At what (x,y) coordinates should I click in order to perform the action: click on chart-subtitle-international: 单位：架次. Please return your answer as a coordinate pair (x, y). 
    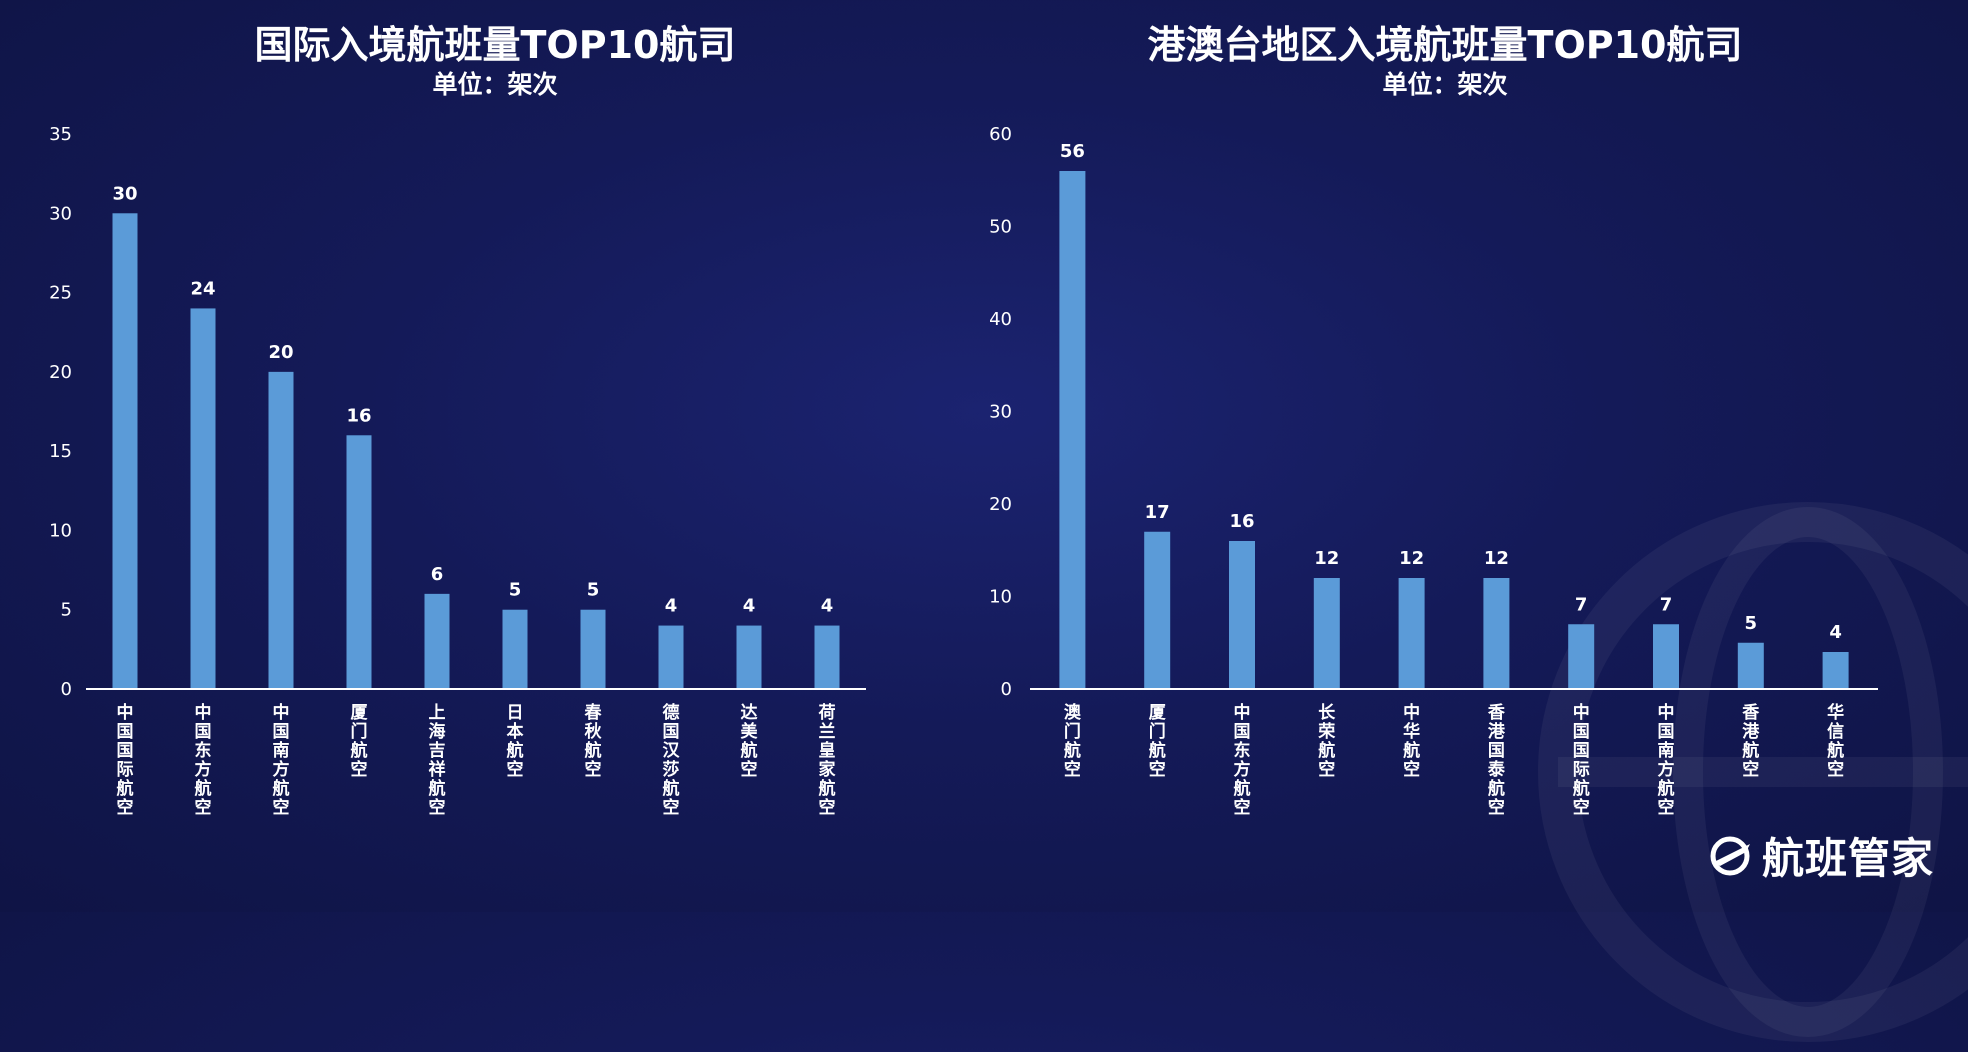
    Looking at the image, I should click on (495, 84).